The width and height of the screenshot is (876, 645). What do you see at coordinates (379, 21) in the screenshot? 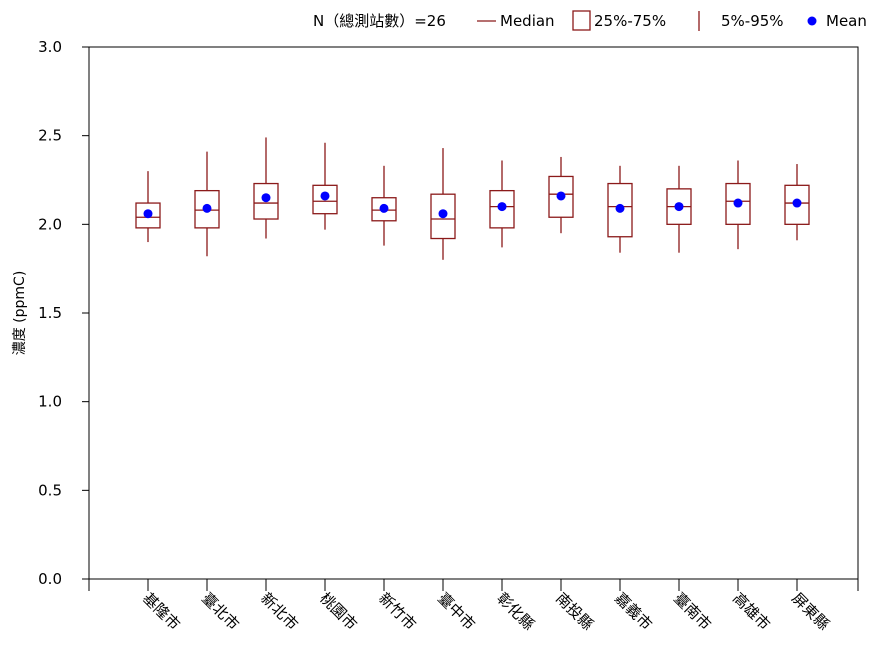
I see `legend-n-label: N（總測站數）=26` at bounding box center [379, 21].